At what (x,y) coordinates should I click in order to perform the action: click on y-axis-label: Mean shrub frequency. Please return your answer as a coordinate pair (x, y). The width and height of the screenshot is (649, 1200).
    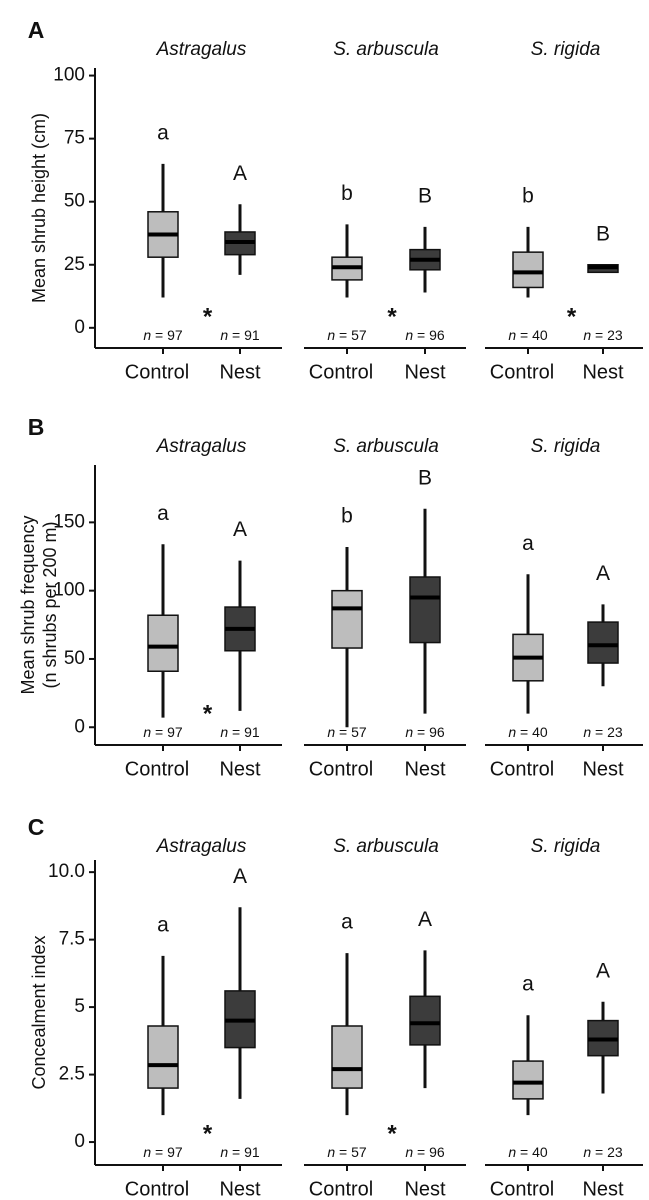
    Looking at the image, I should click on (28, 604).